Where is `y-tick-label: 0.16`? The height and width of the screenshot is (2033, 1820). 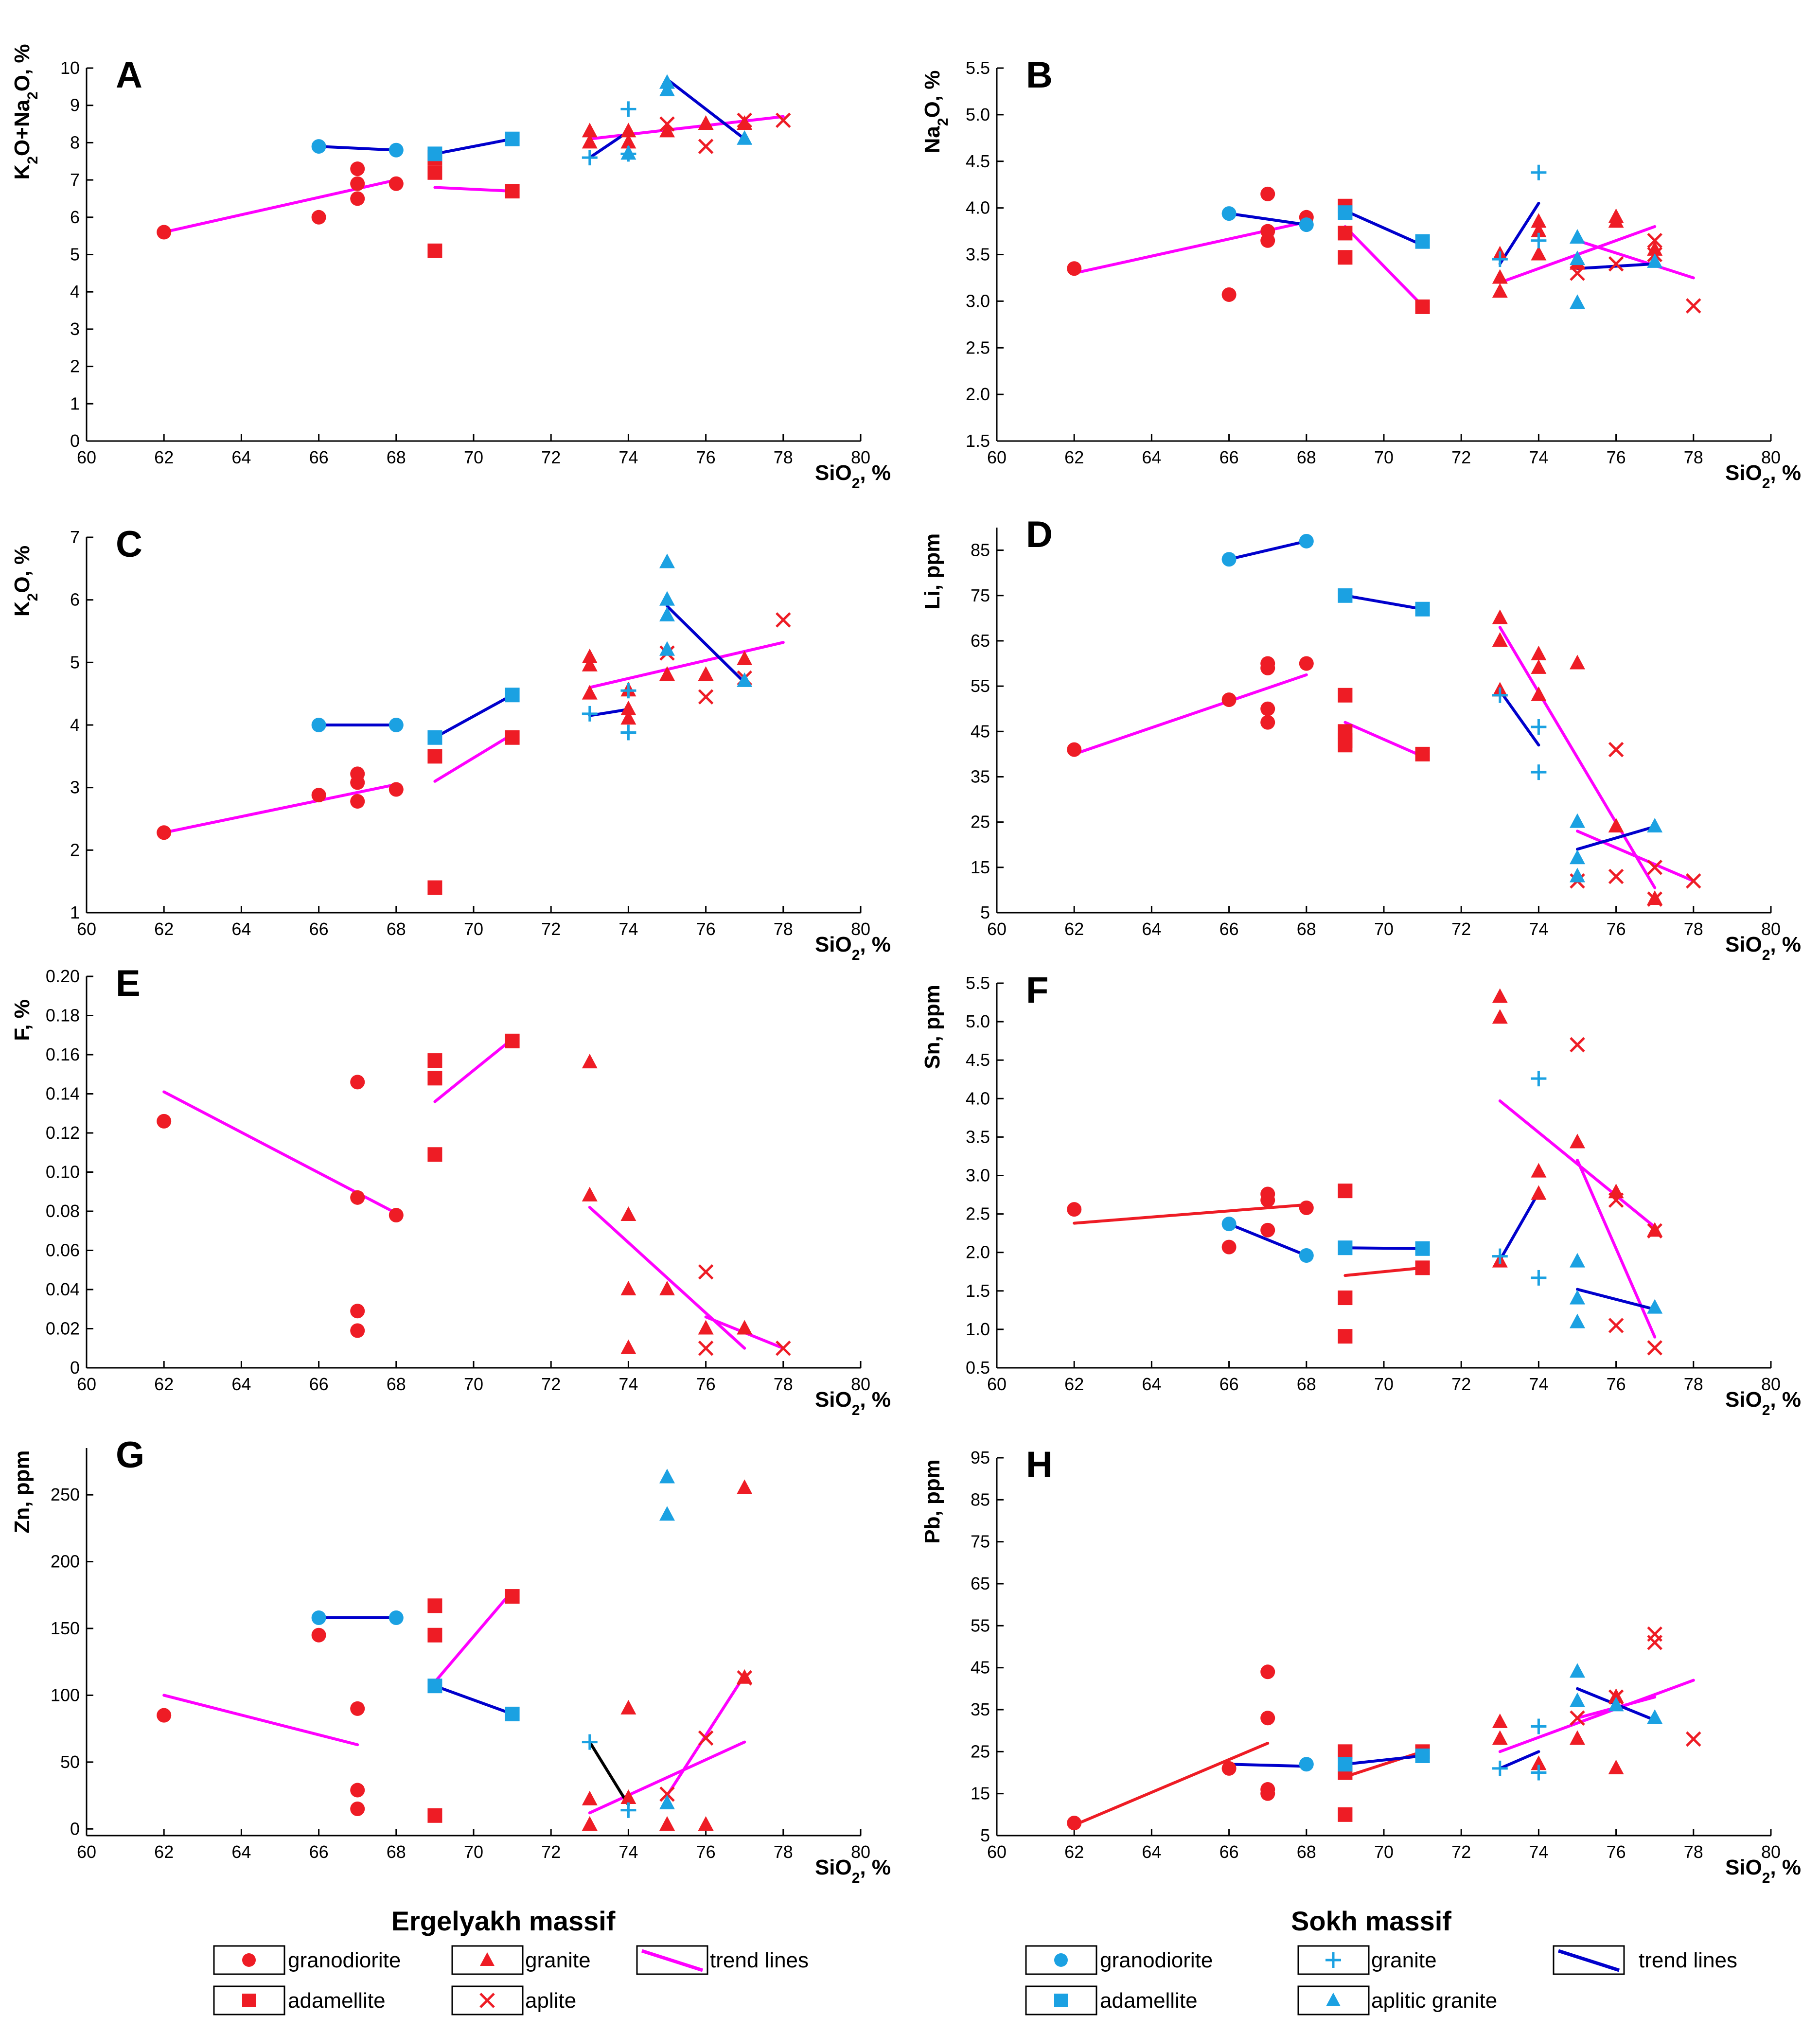 y-tick-label: 0.16 is located at coordinates (63, 1054).